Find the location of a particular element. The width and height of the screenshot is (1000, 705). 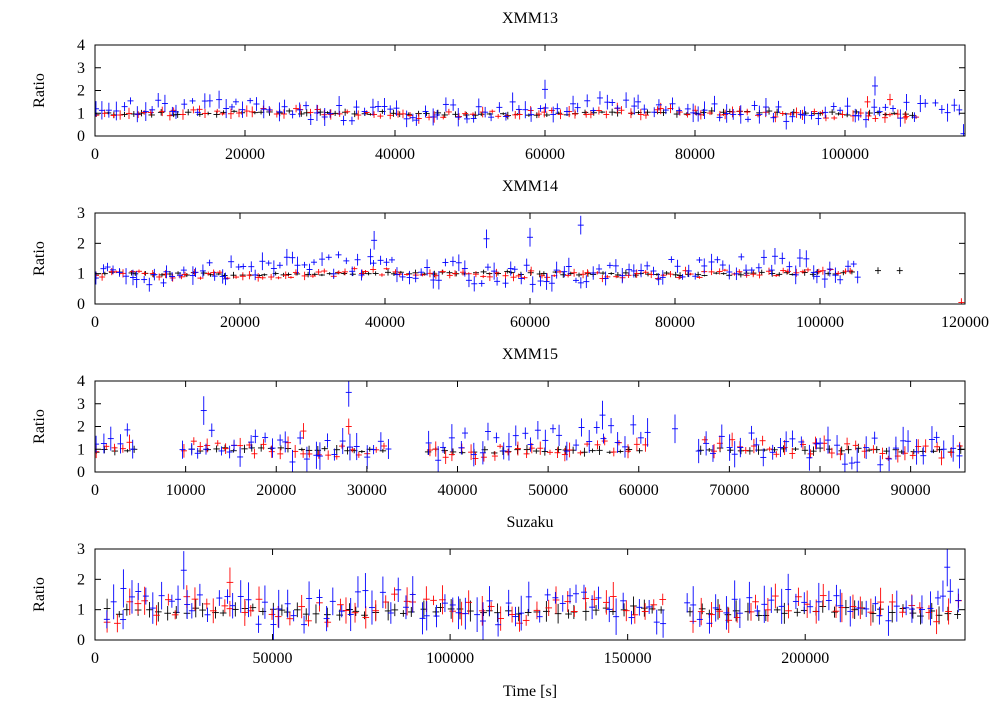

x-tick-label: 150000 is located at coordinates (628, 658).